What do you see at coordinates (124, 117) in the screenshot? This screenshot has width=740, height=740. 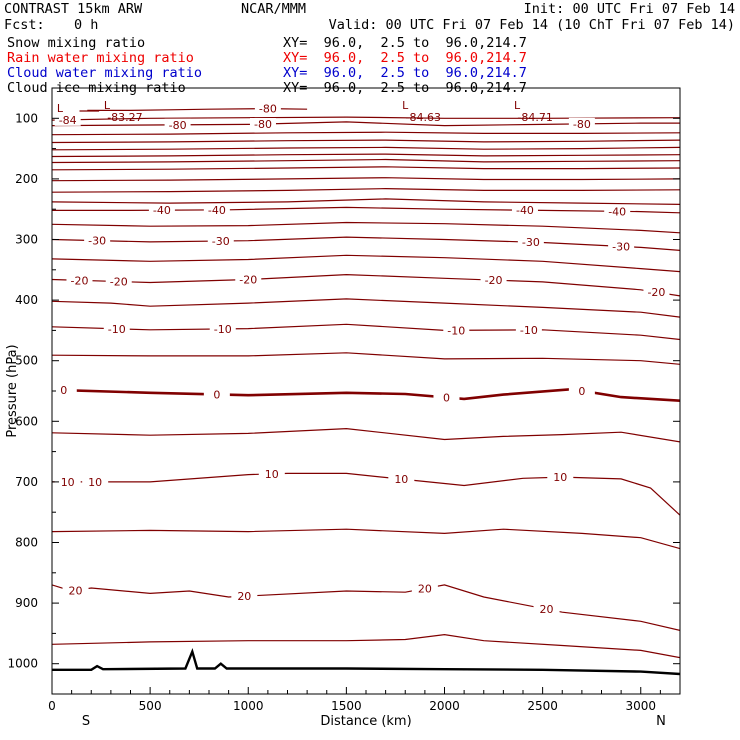 I see `low-value: -83.27` at bounding box center [124, 117].